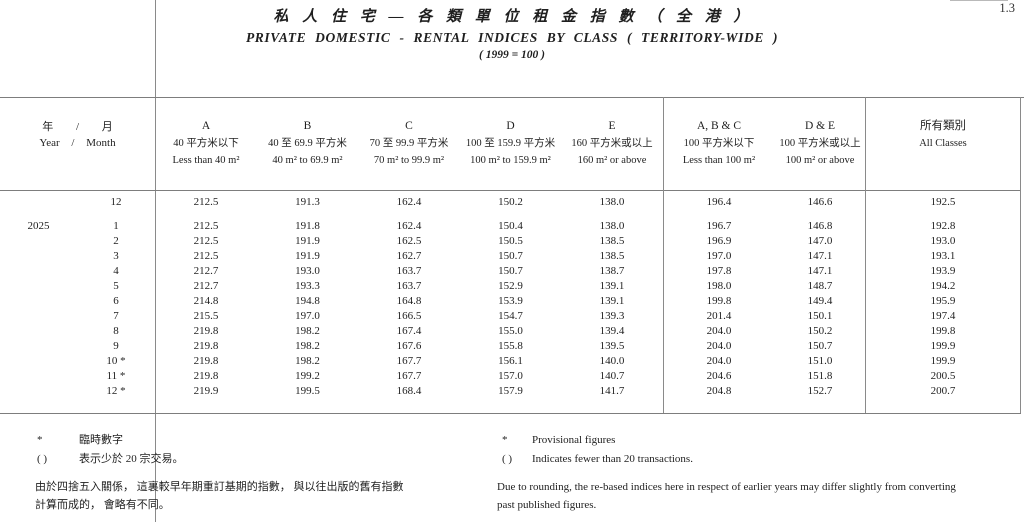  What do you see at coordinates (612, 331) in the screenshot?
I see `value-cell-class-e: 139.4` at bounding box center [612, 331].